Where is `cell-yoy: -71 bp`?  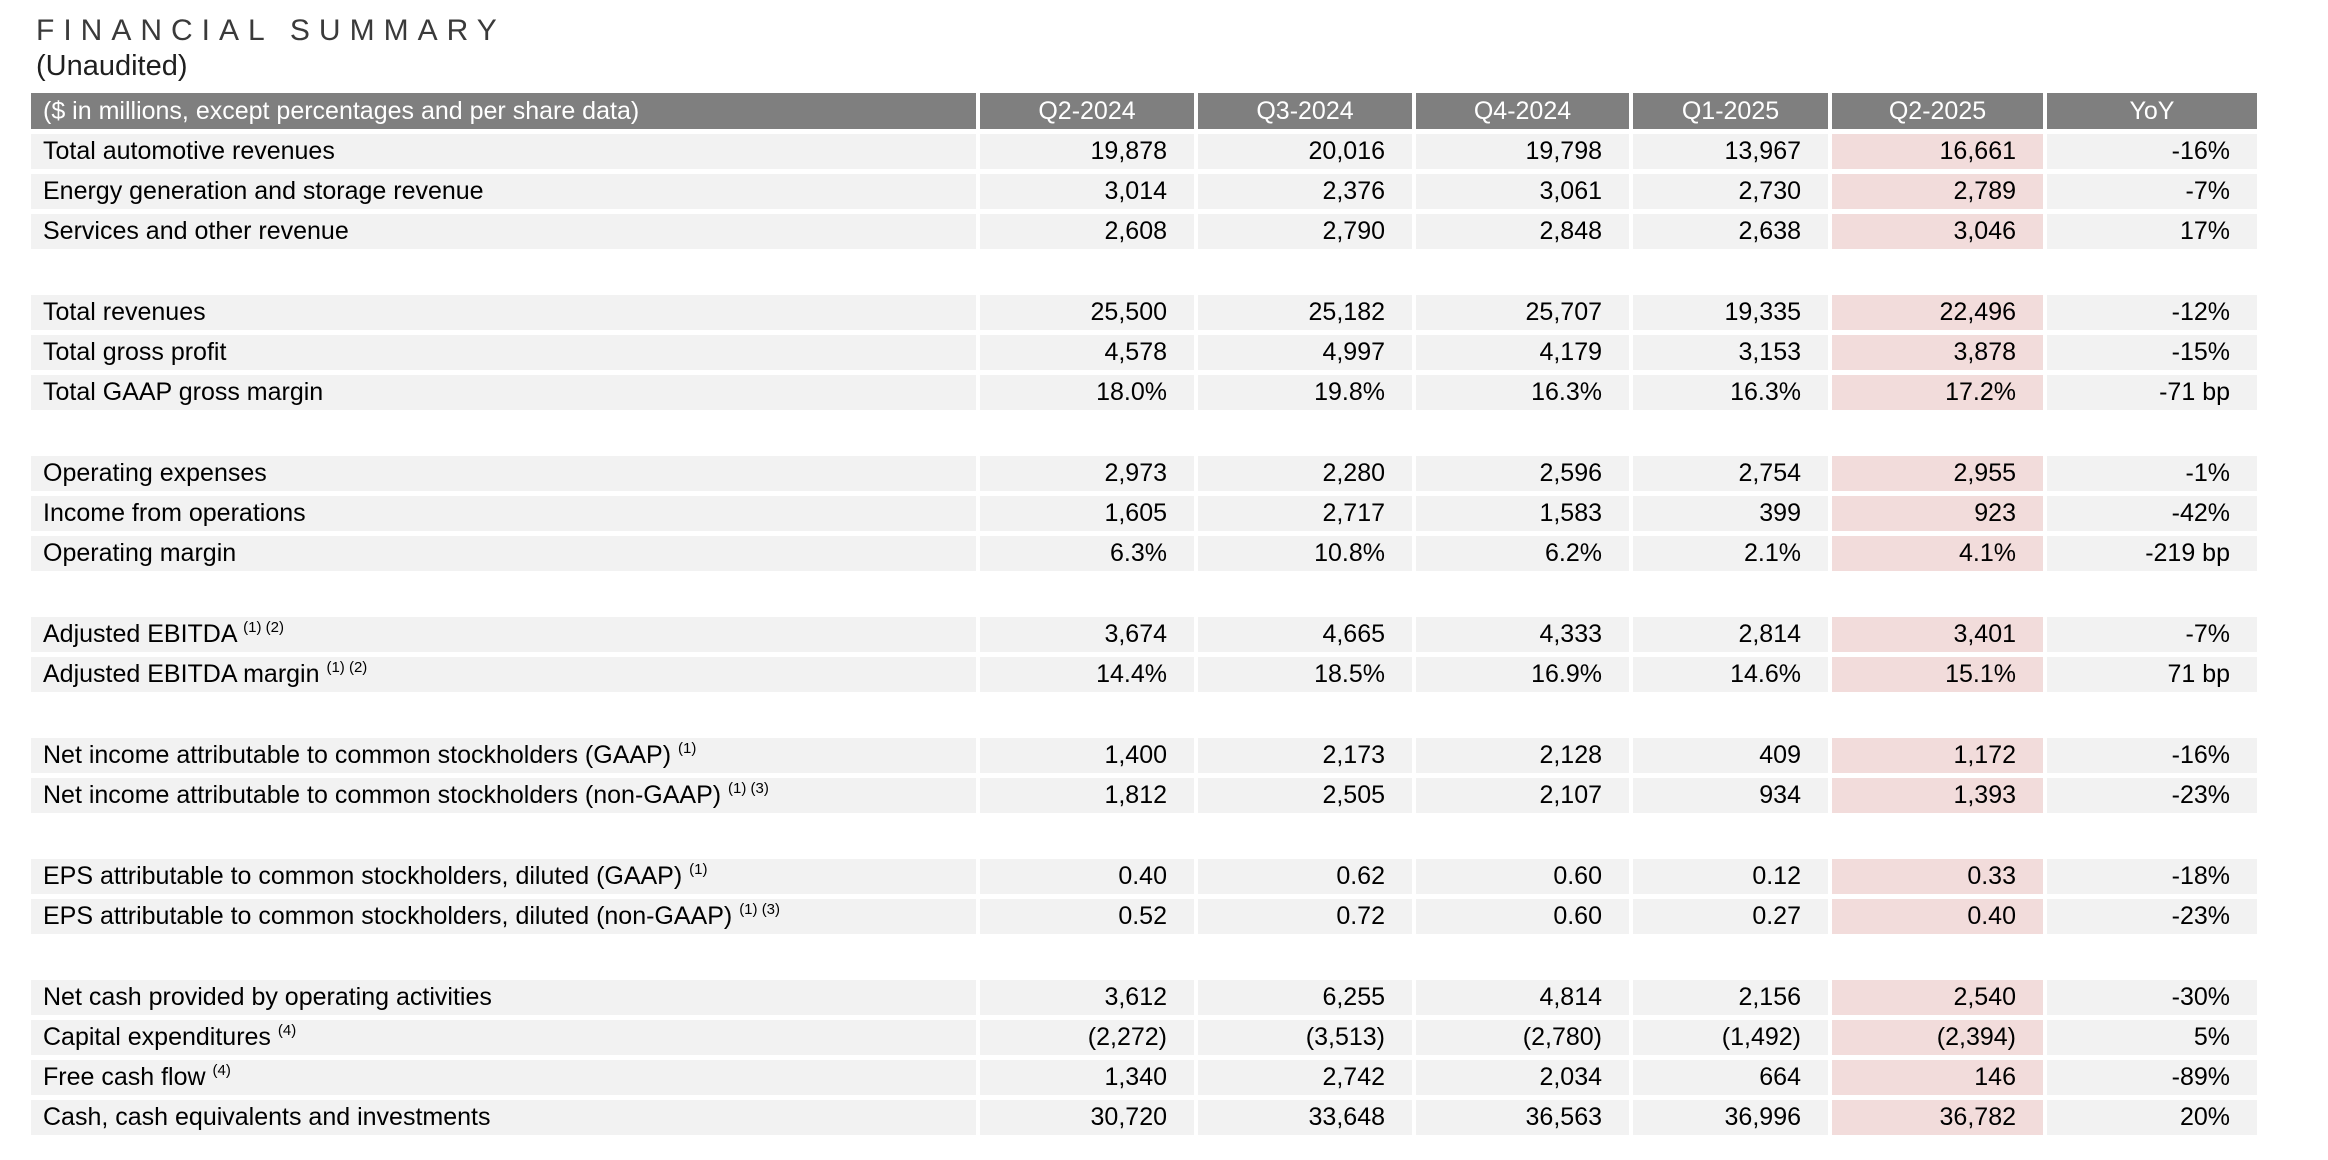 cell-yoy: -71 bp is located at coordinates (2151, 394).